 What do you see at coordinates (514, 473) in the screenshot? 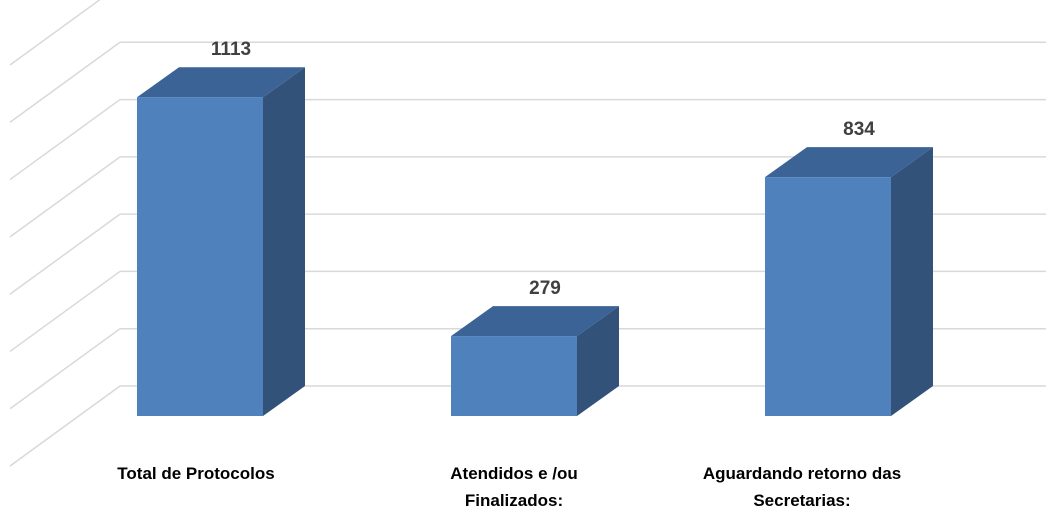
I see `category-label: Atendidos e /ou` at bounding box center [514, 473].